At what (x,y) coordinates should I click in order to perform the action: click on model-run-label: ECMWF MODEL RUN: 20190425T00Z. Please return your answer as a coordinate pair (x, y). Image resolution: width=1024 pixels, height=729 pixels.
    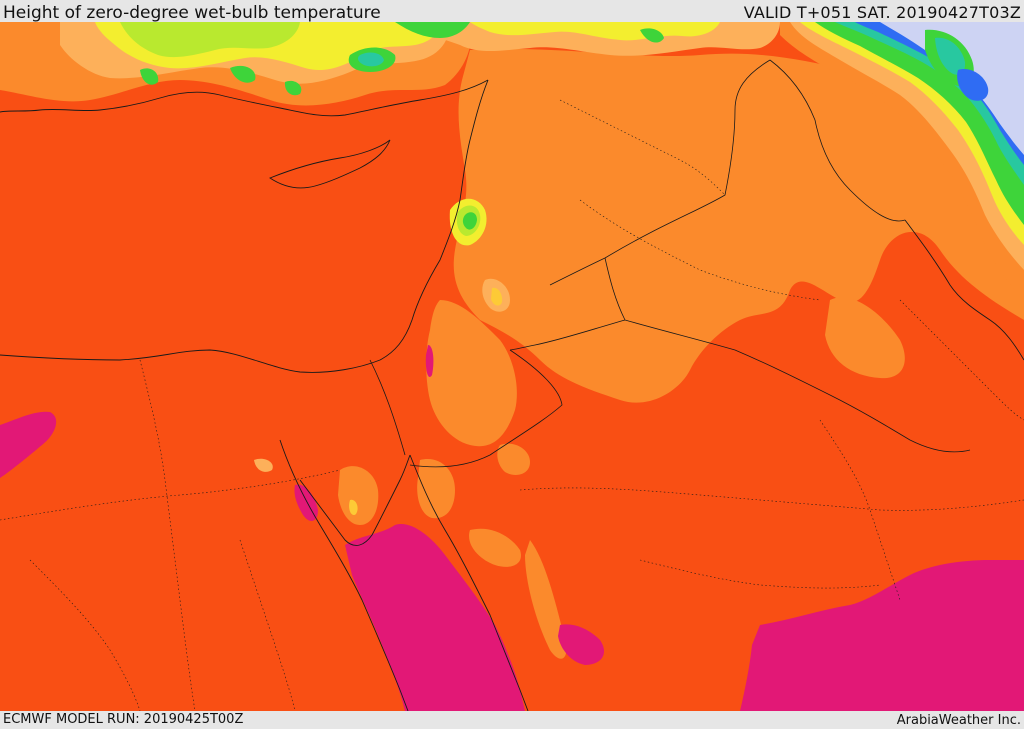
    Looking at the image, I should click on (123, 719).